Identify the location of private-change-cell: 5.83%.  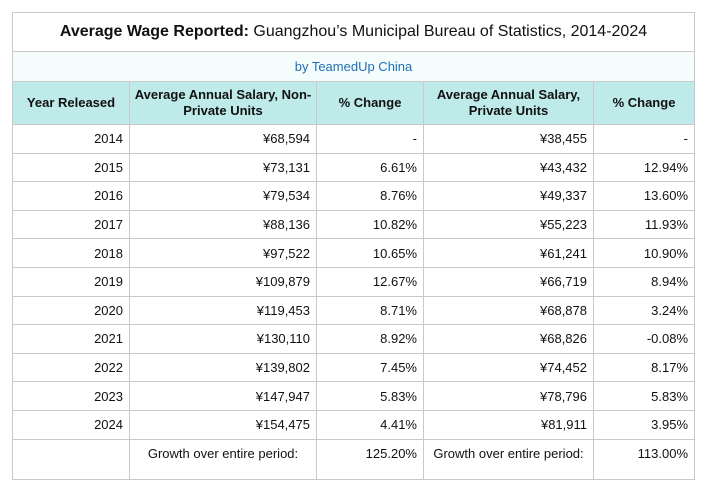
(644, 396).